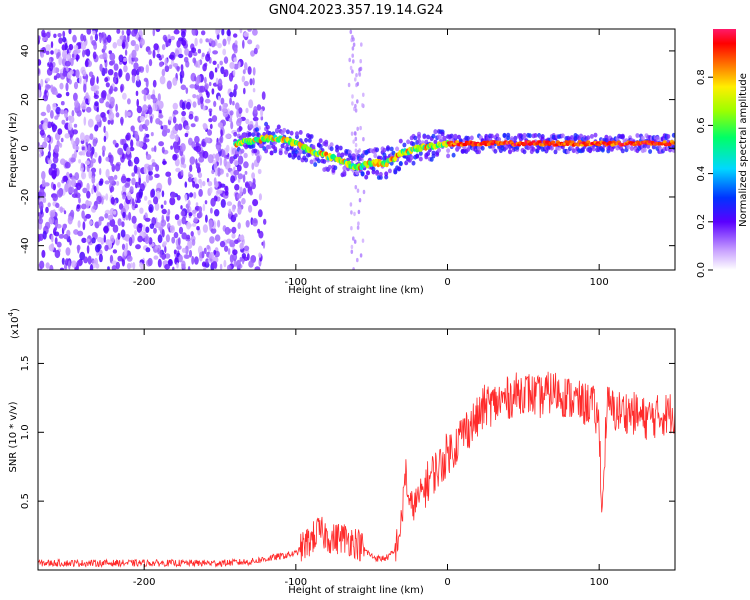 The height and width of the screenshot is (600, 750). I want to click on snr-multiplier-exp: 4, so click(11, 313).